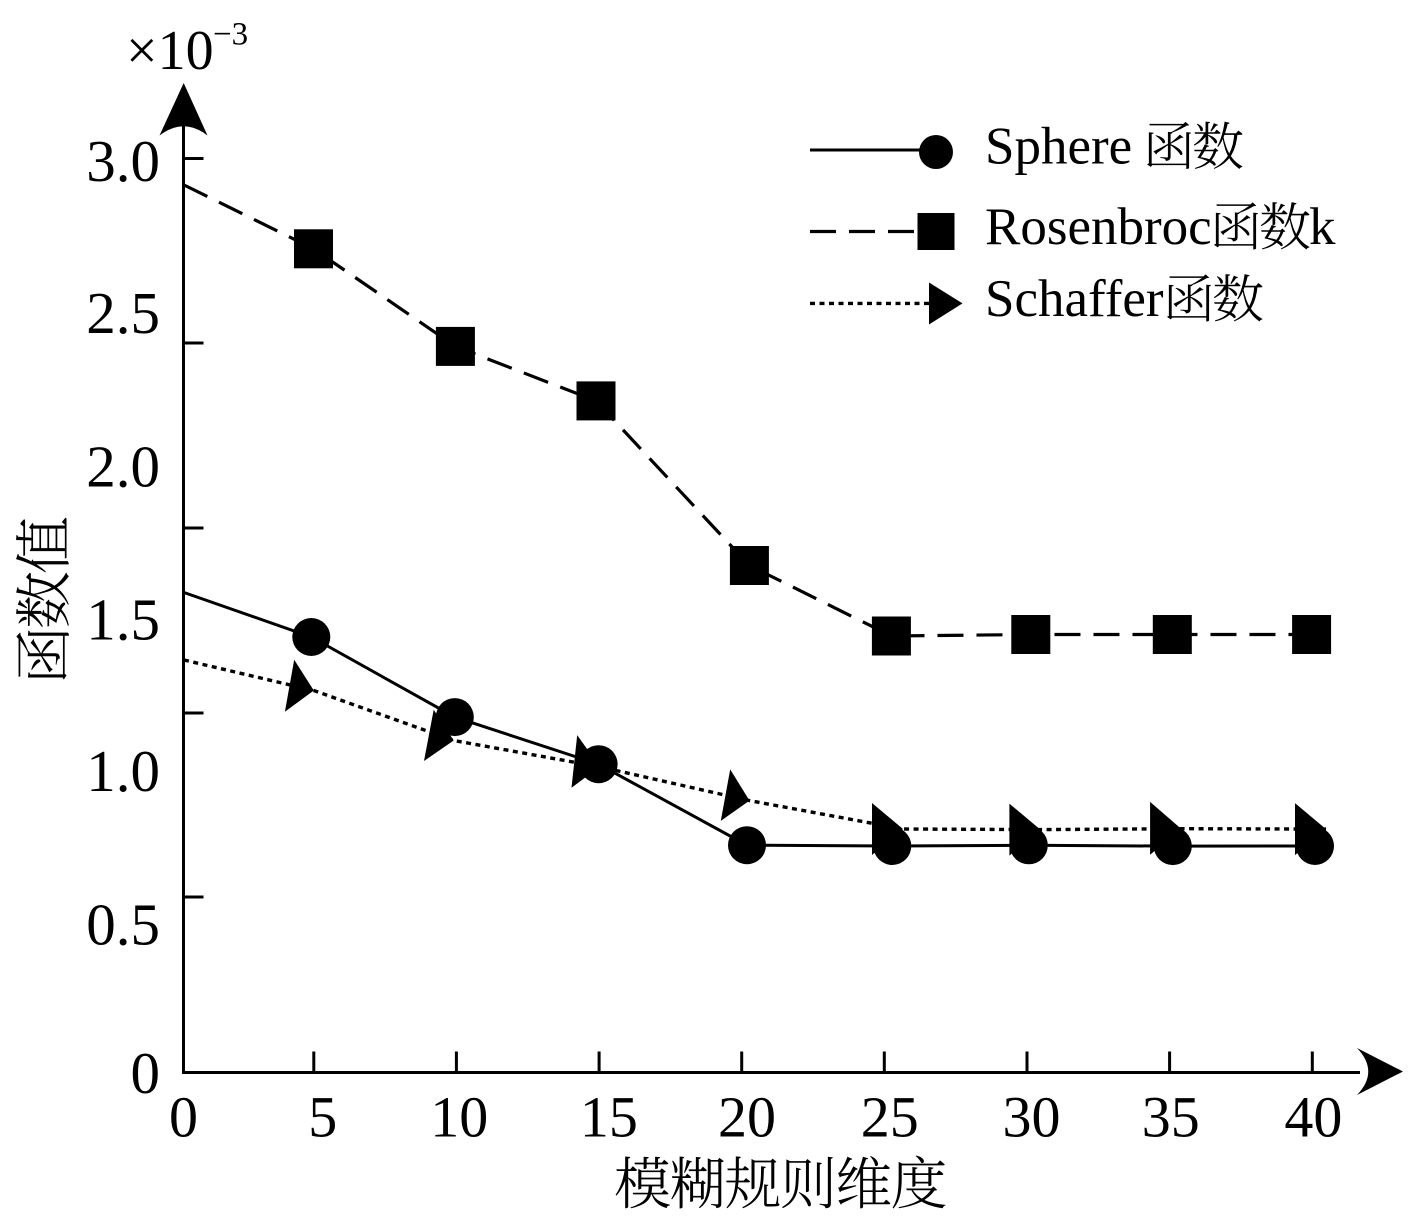 This screenshot has height=1216, width=1417. I want to click on svg-text: k, so click(1322, 227).